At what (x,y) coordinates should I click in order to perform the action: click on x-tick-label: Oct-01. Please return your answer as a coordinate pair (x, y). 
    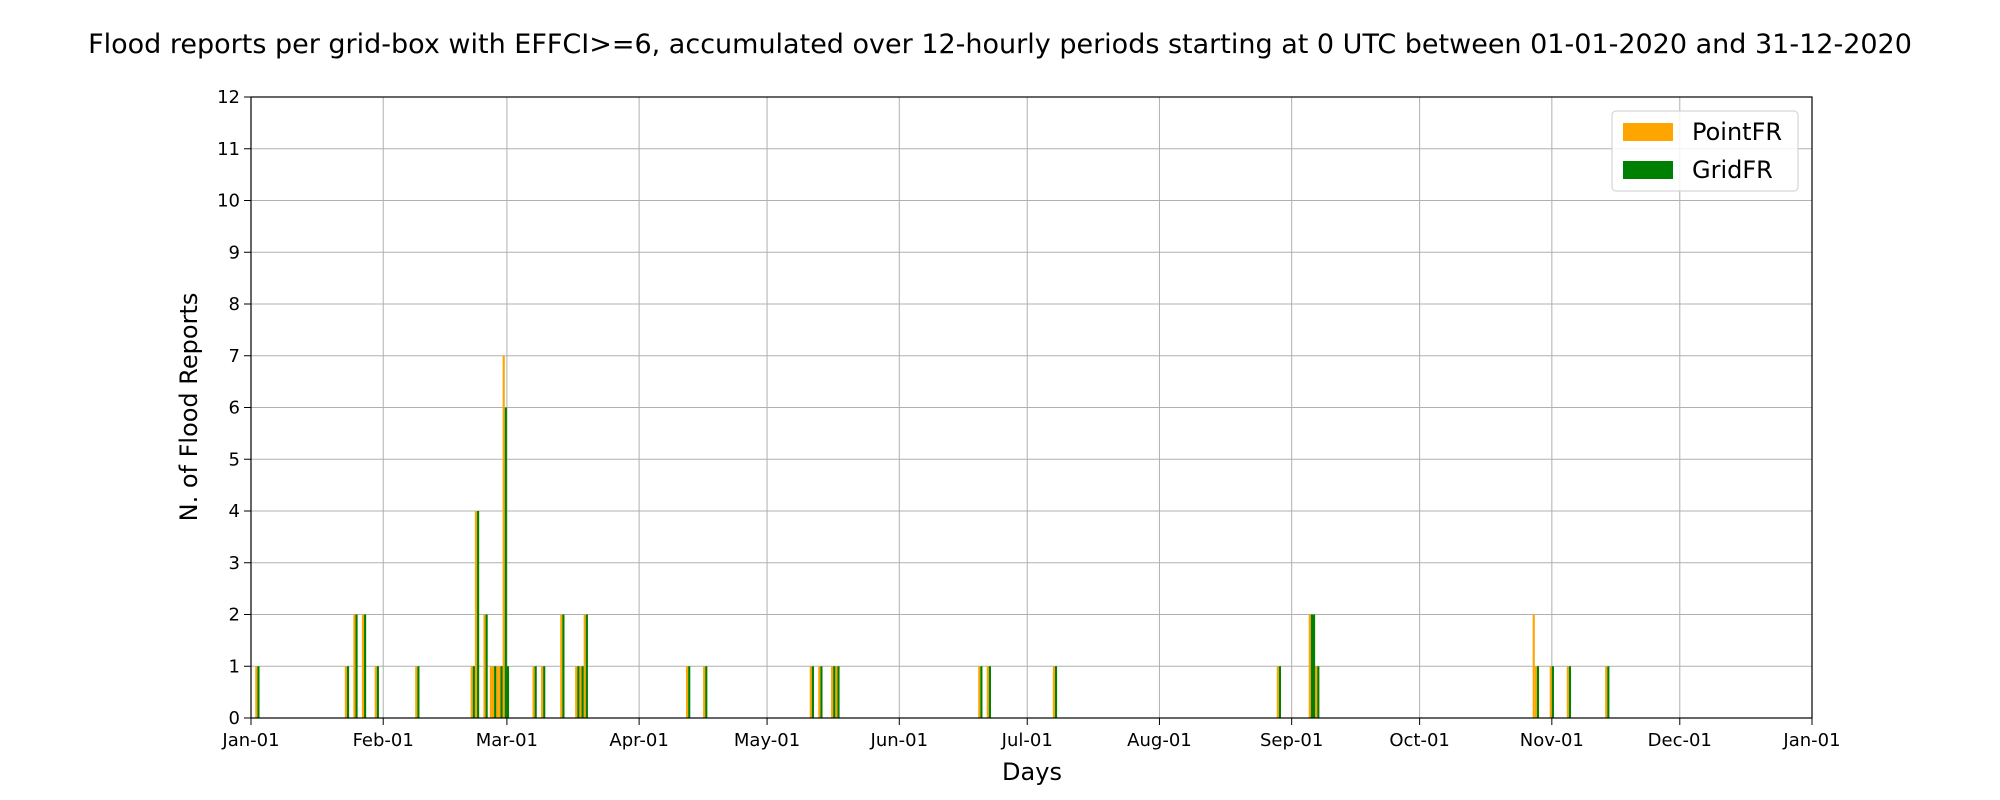
    Looking at the image, I should click on (1419, 740).